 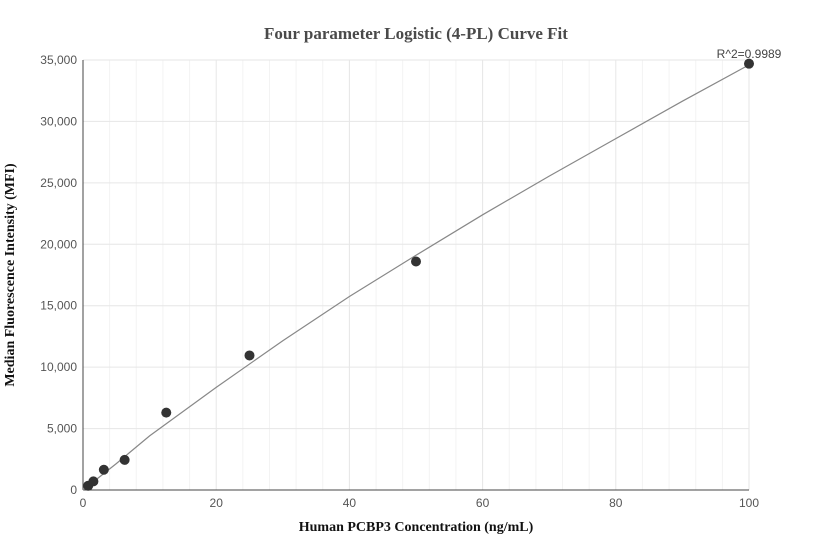 What do you see at coordinates (83, 503) in the screenshot?
I see `x-tick-label: 0` at bounding box center [83, 503].